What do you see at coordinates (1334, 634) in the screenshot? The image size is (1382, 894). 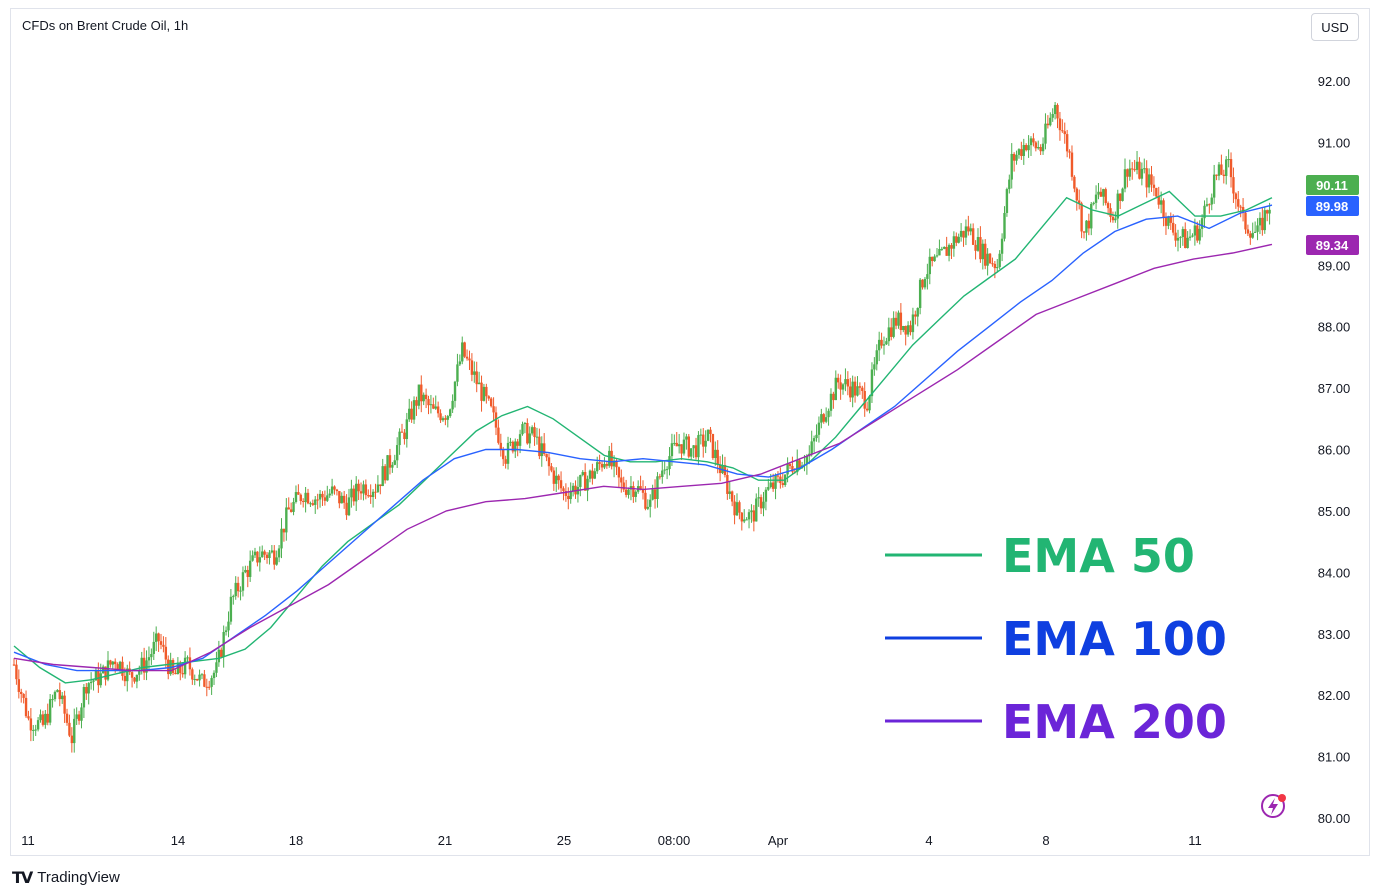 I see `y-tick-label: 83.00` at bounding box center [1334, 634].